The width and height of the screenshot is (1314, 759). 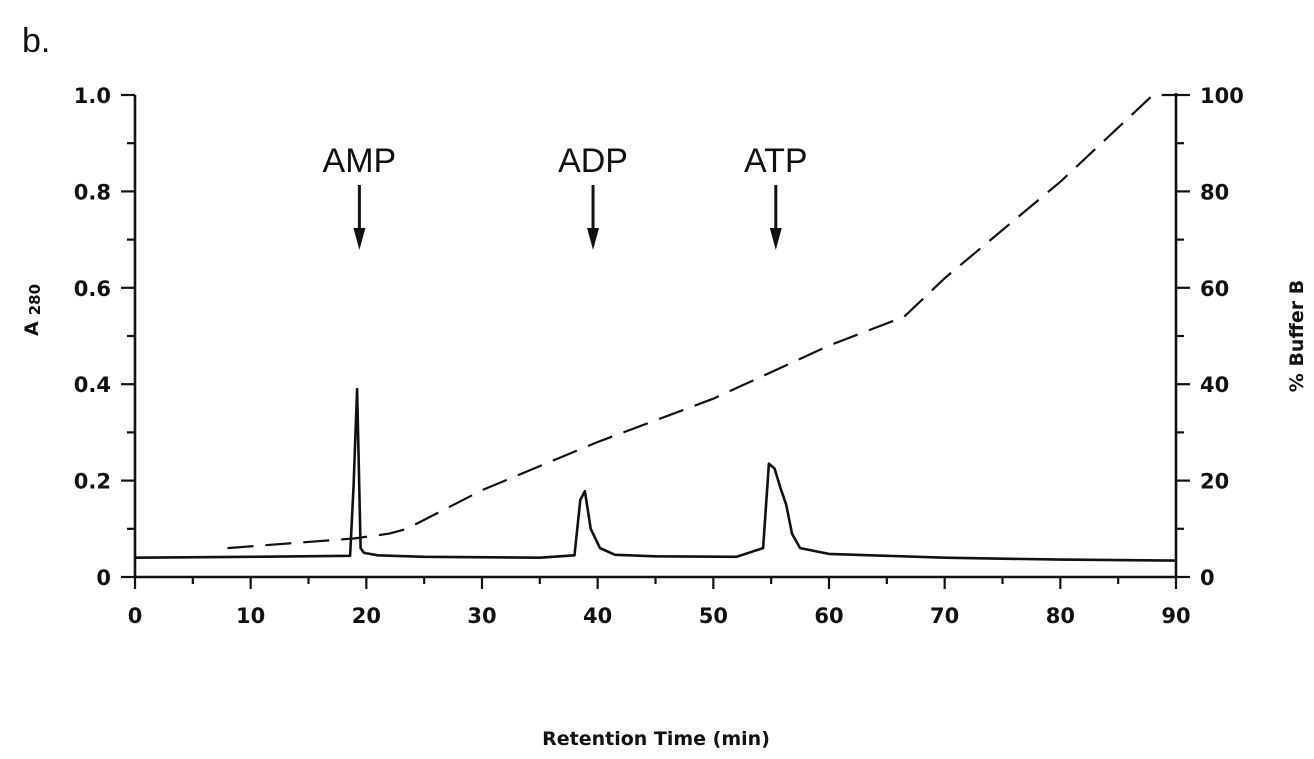 I want to click on y2-tick-label: 40, so click(x=1214, y=385).